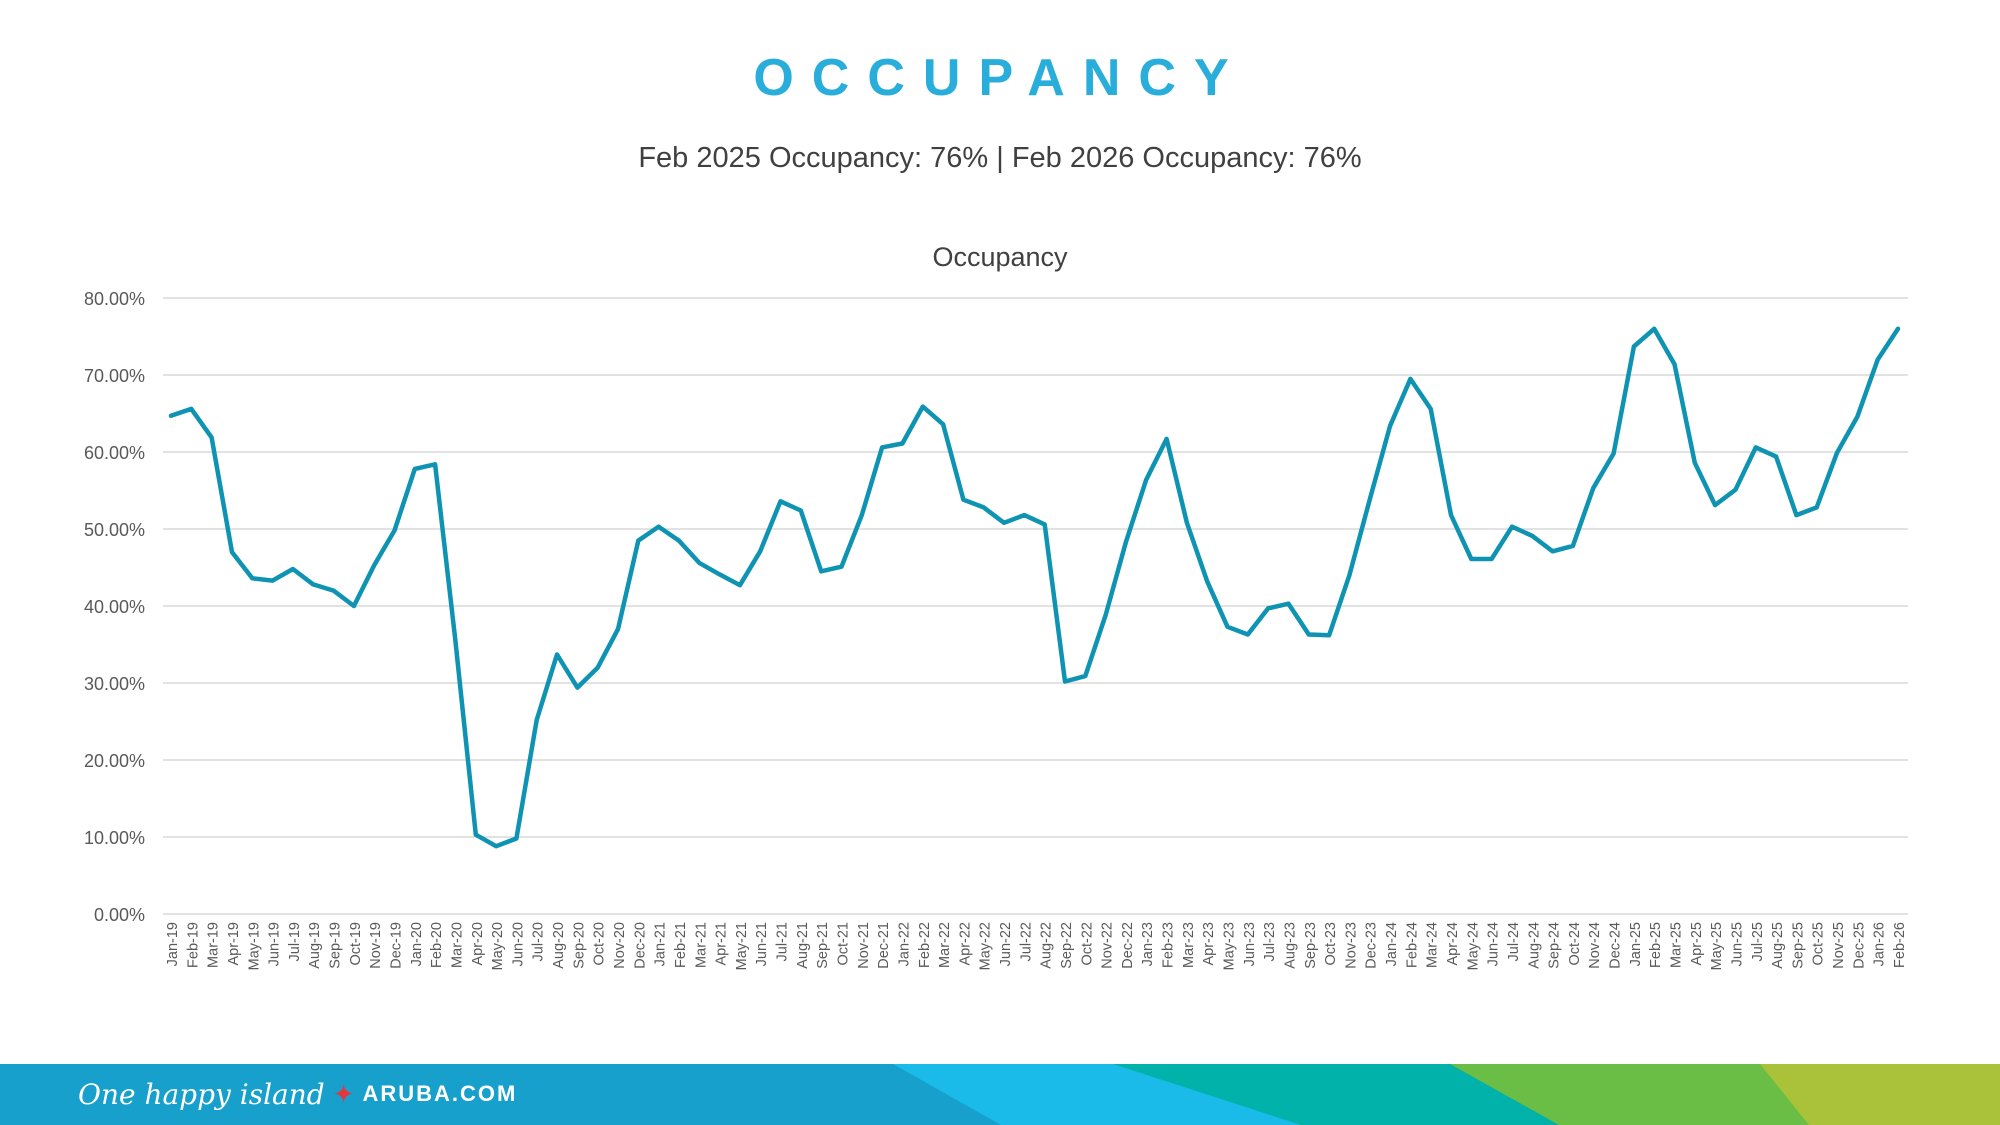 This screenshot has width=2000, height=1125. What do you see at coordinates (1392, 944) in the screenshot?
I see `x-tick-label: Jan-24` at bounding box center [1392, 944].